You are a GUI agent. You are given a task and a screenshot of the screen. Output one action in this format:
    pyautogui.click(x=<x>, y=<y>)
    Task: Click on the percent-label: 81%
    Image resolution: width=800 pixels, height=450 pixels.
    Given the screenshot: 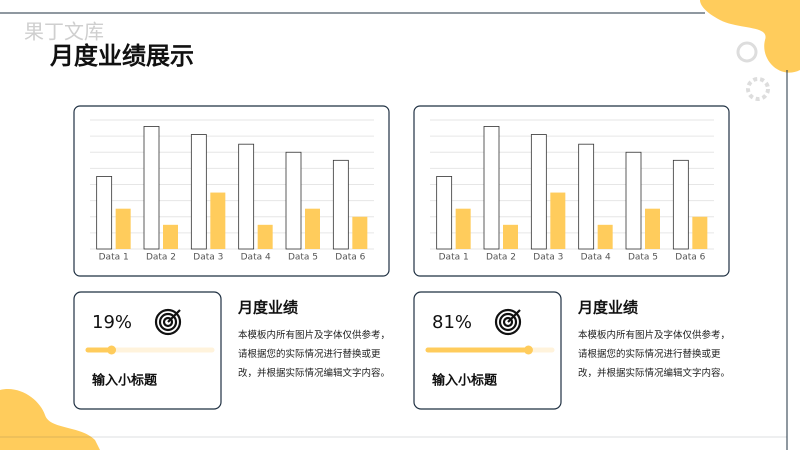 What is the action you would take?
    pyautogui.click(x=452, y=322)
    